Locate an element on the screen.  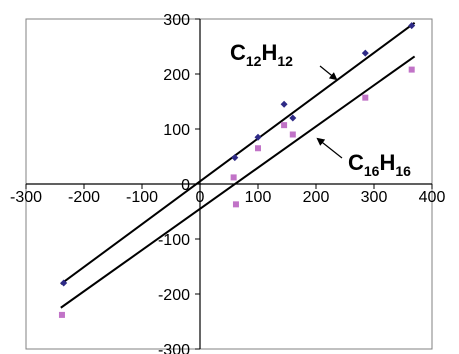
y-tick-label: 200 is located at coordinates (176, 75).